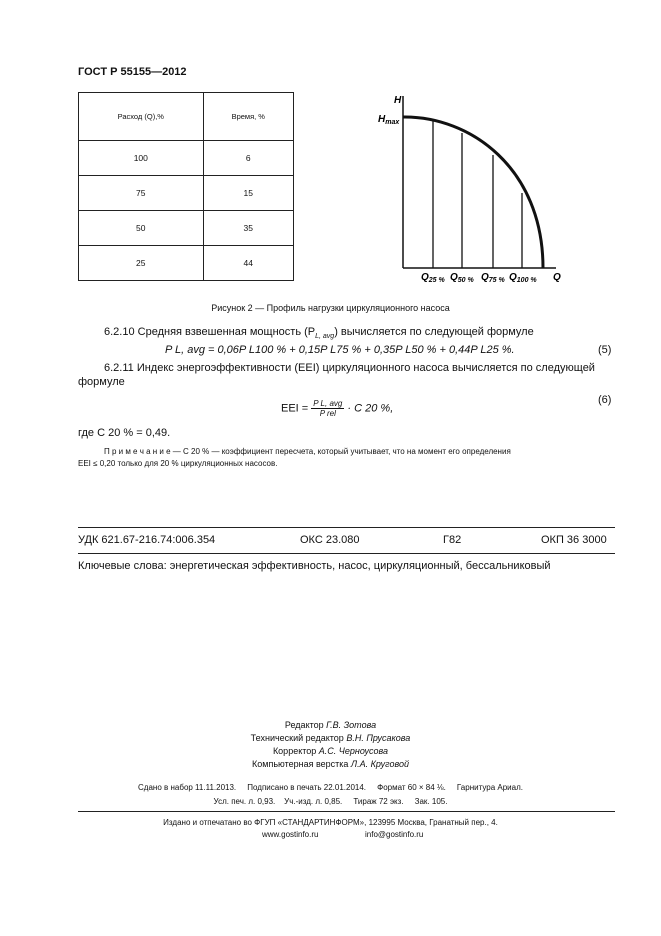 The height and width of the screenshot is (936, 661). I want to click on cell: 44, so click(248, 263).